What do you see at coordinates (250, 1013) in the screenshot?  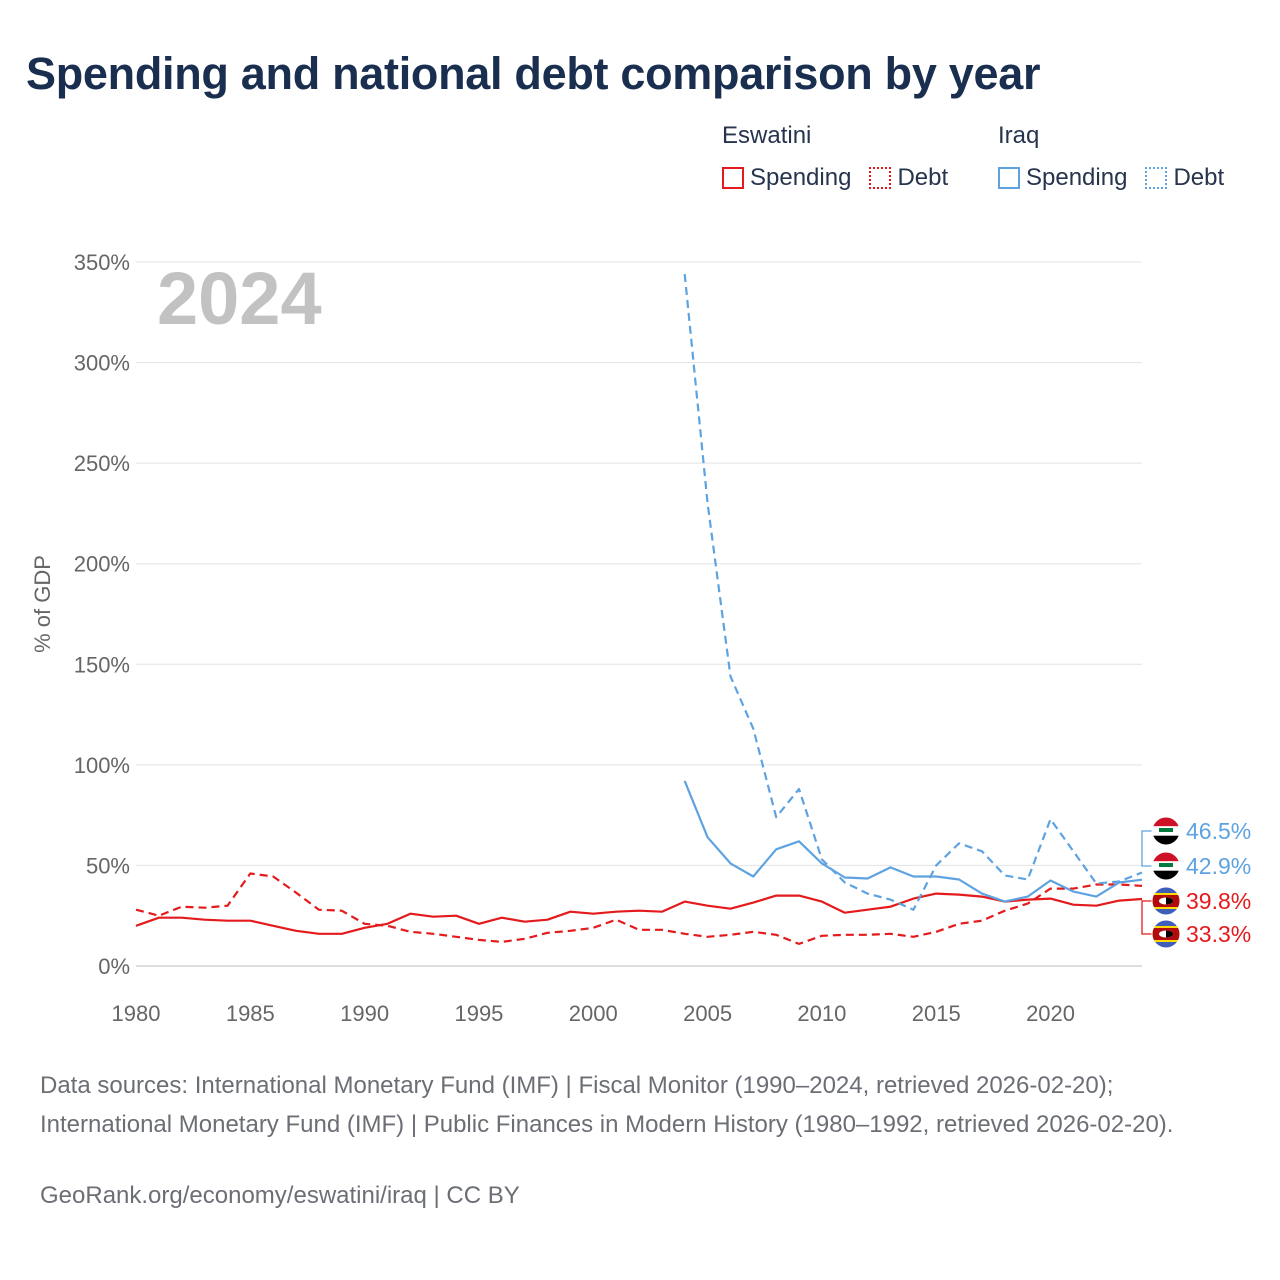 I see `x-tick-label: 1985` at bounding box center [250, 1013].